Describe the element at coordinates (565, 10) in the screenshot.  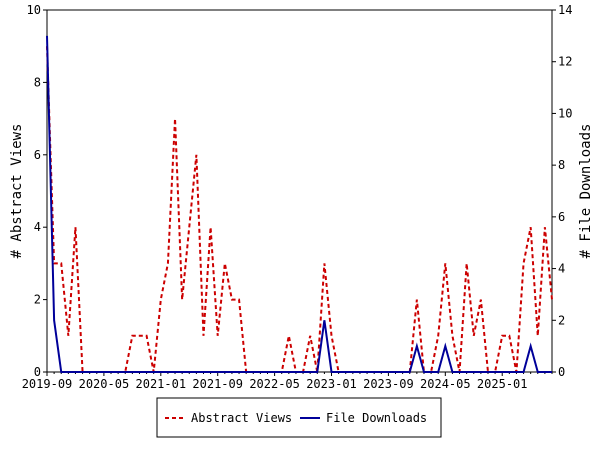
I see `y2-tick-label: 14` at that location.